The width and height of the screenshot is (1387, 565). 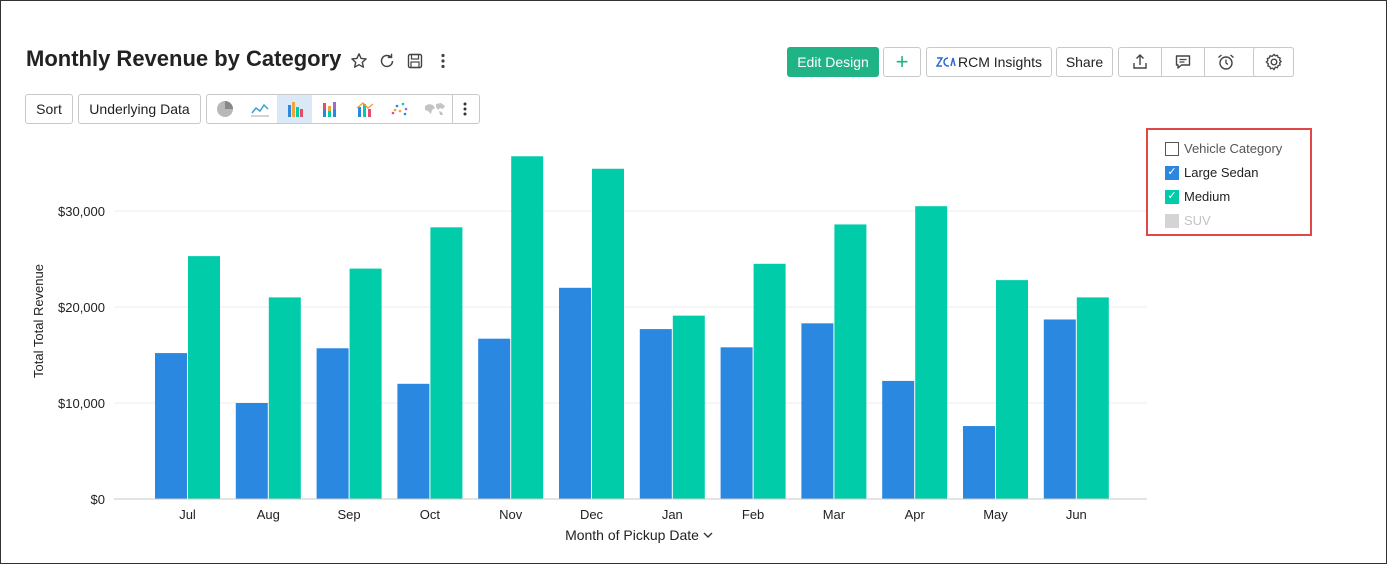 I want to click on bar-large-sedan-feb, so click(x=736, y=423).